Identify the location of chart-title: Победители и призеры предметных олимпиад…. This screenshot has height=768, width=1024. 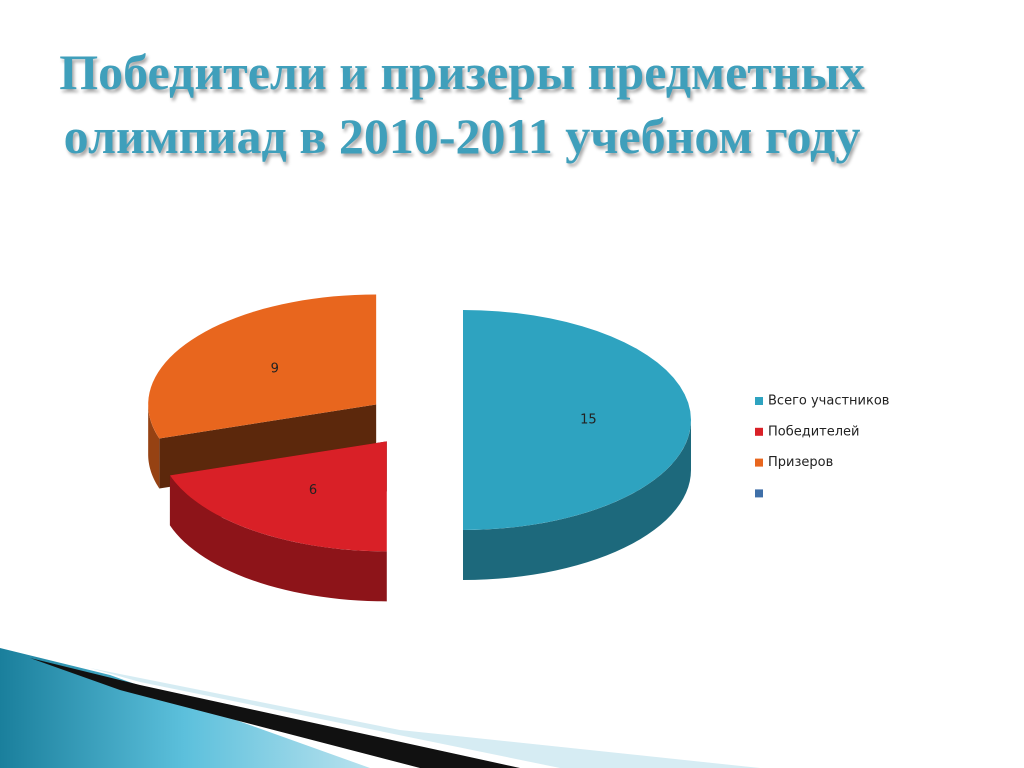
(462, 104).